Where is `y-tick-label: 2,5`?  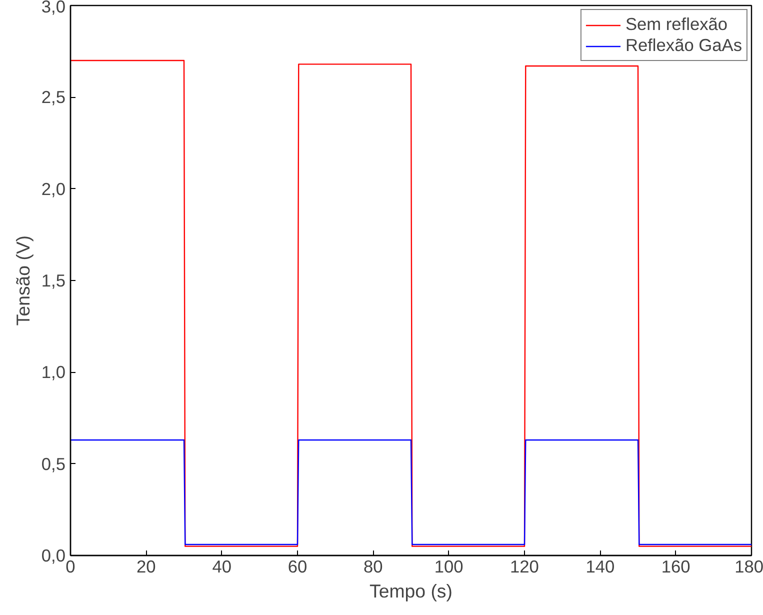 y-tick-label: 2,5 is located at coordinates (53, 97).